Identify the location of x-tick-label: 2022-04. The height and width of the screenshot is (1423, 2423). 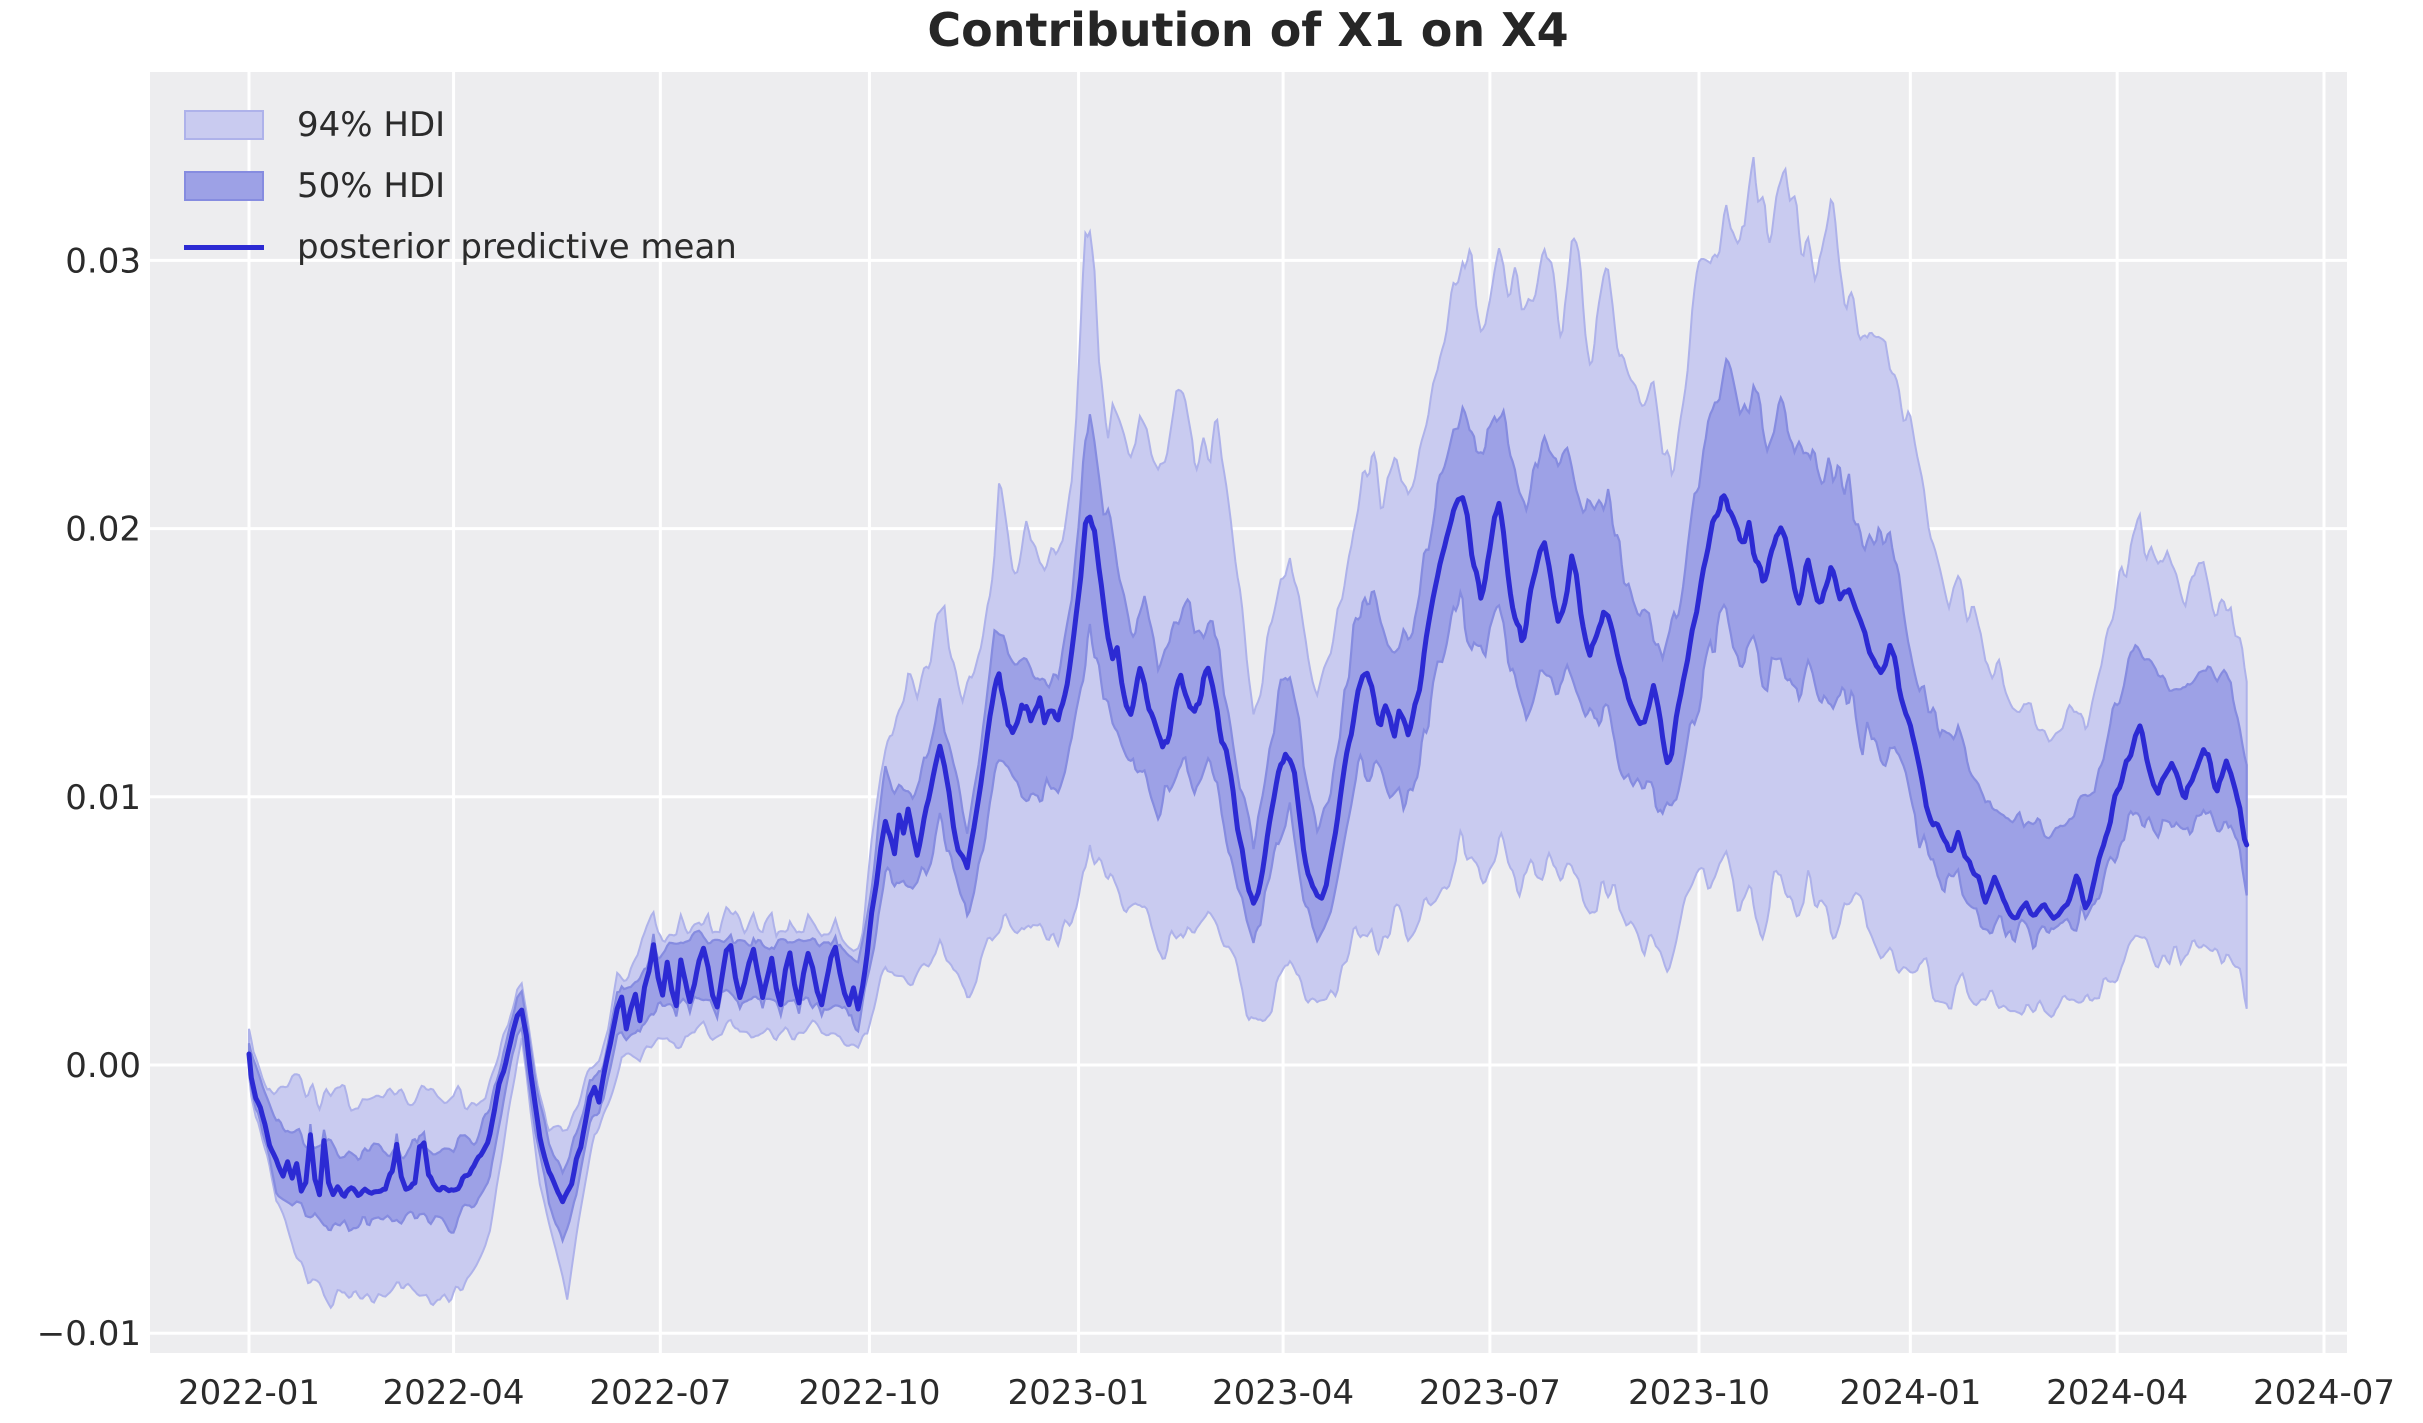
(454, 1393).